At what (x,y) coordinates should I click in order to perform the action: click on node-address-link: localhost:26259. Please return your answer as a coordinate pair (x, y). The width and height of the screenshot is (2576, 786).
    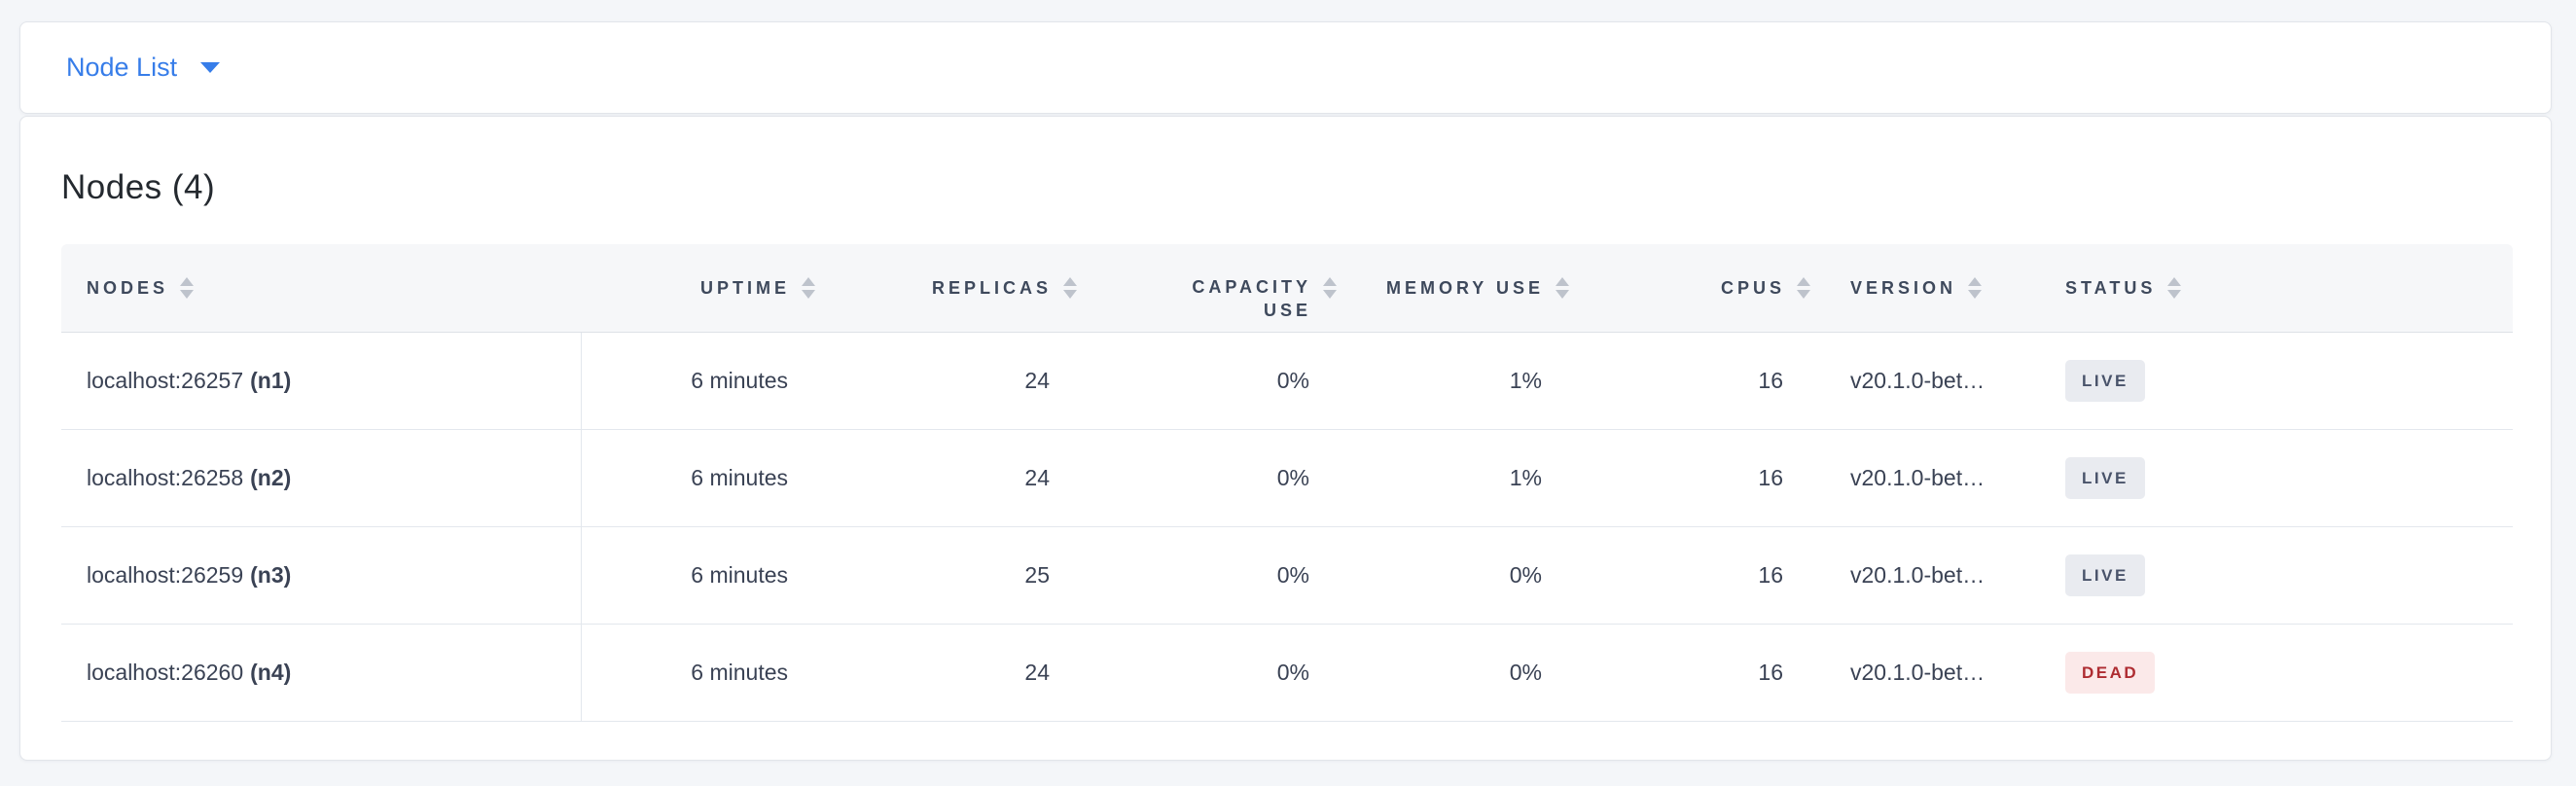
    Looking at the image, I should click on (165, 575).